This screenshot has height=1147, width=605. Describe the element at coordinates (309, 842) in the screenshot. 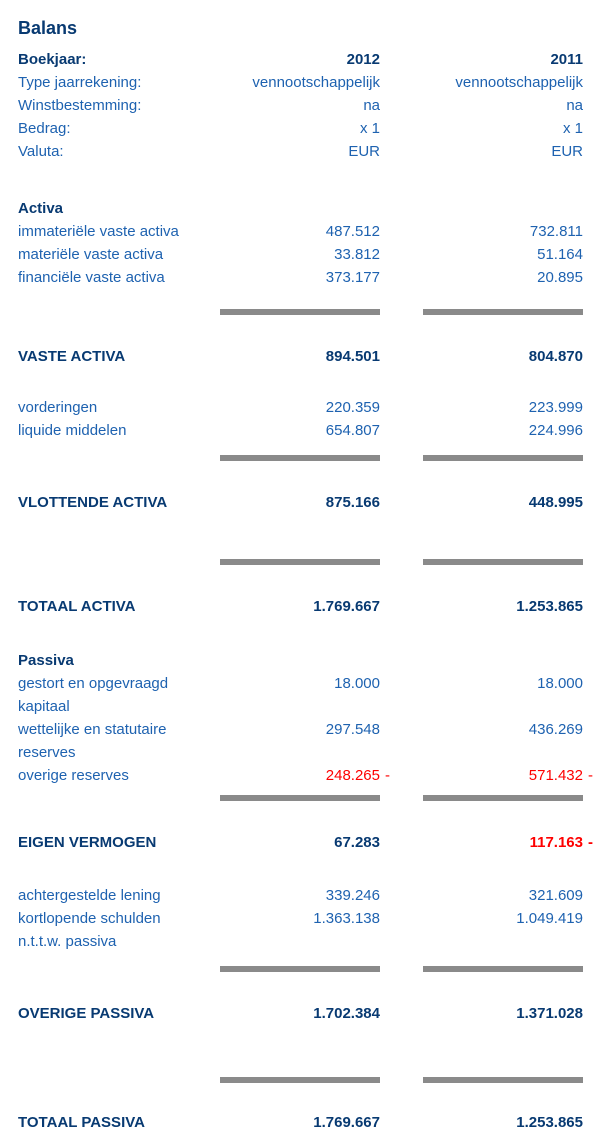

I see `total-row-eigen-vermogen: EIGEN VERMOGEN 67.283 117.163 -` at that location.